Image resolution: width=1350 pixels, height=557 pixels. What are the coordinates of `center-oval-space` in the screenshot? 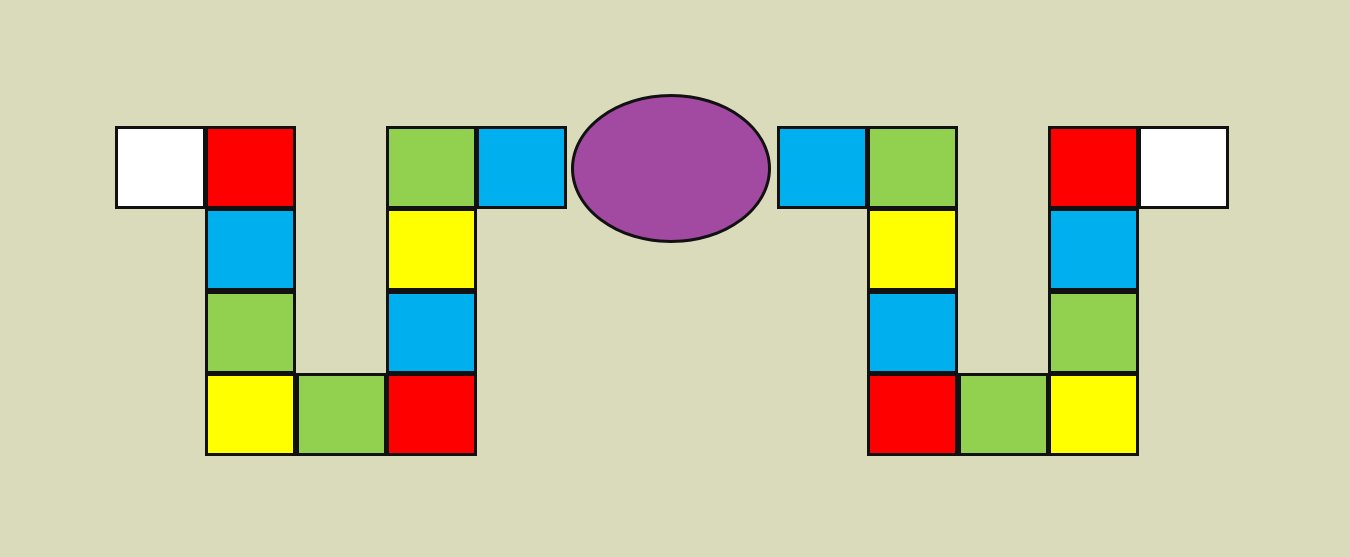 It's located at (671, 168).